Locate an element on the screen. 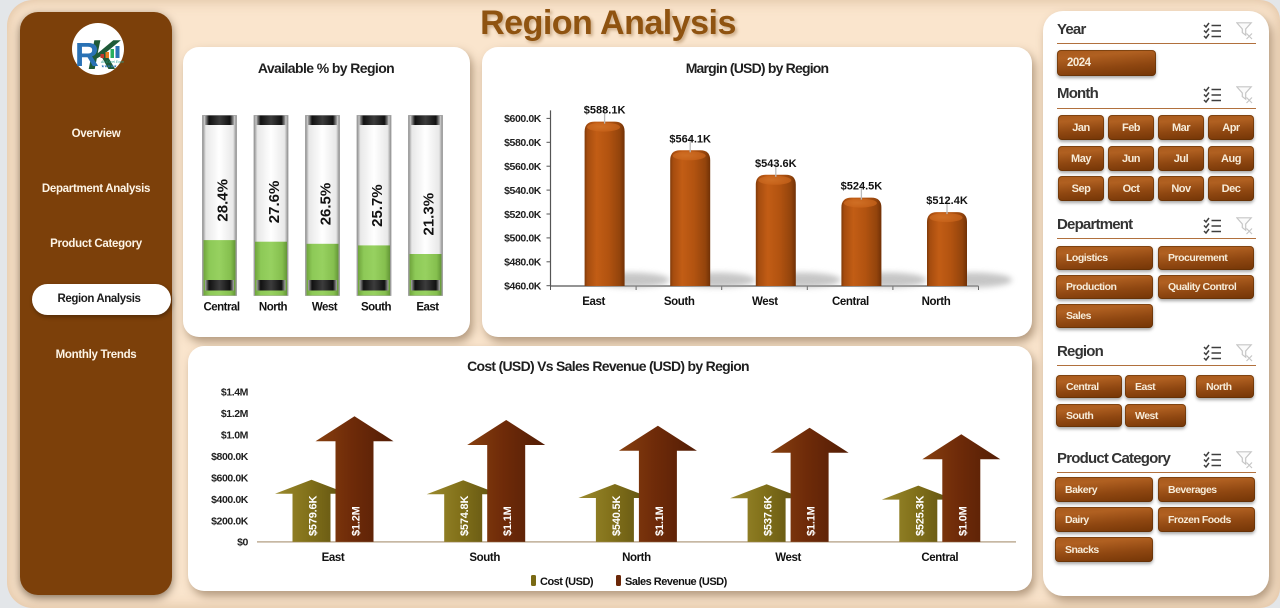 The image size is (1280, 608). svg-text: $480.0K is located at coordinates (523, 263).